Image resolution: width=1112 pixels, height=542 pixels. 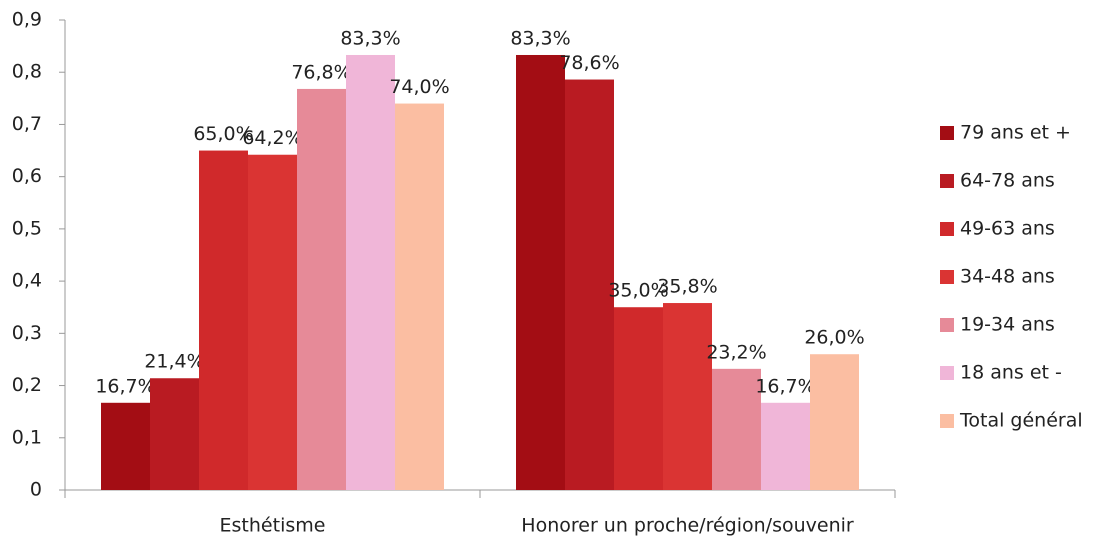 I want to click on data-label: 21,4%, so click(x=174, y=362).